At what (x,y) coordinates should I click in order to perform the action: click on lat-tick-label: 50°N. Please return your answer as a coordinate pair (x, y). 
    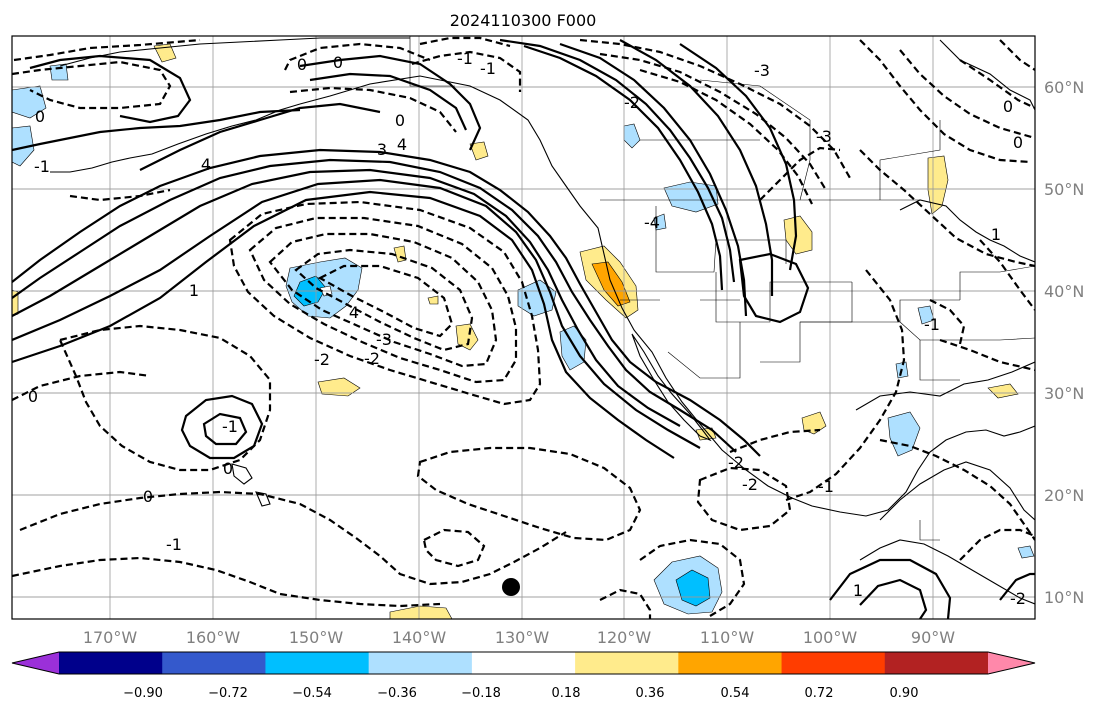
    Looking at the image, I should click on (1064, 189).